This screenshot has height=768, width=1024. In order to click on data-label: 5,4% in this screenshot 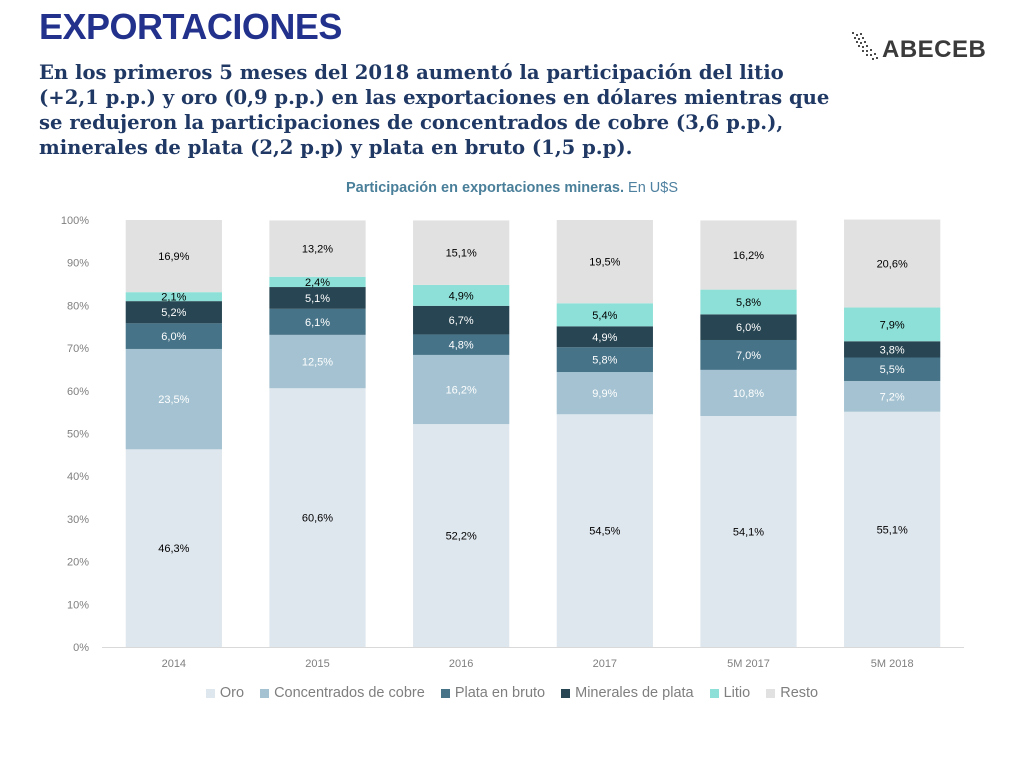, I will do `click(604, 316)`.